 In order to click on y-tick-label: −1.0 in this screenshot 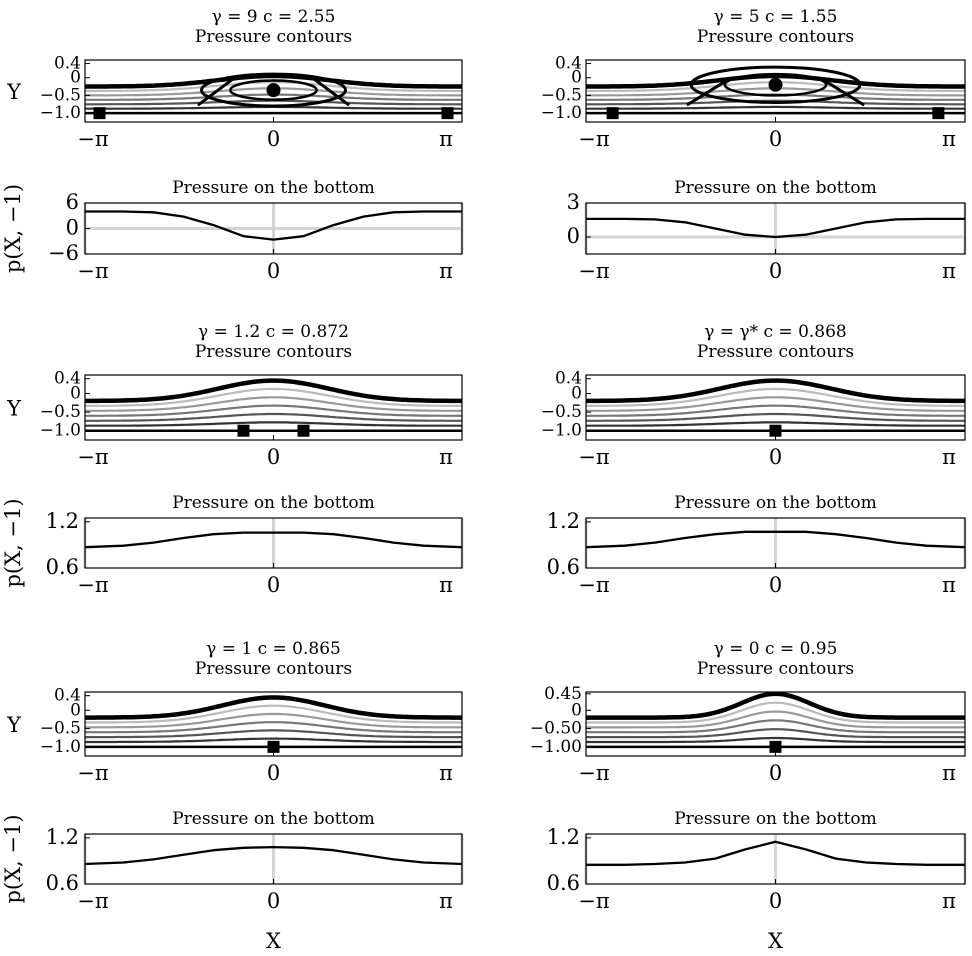, I will do `click(60, 431)`.